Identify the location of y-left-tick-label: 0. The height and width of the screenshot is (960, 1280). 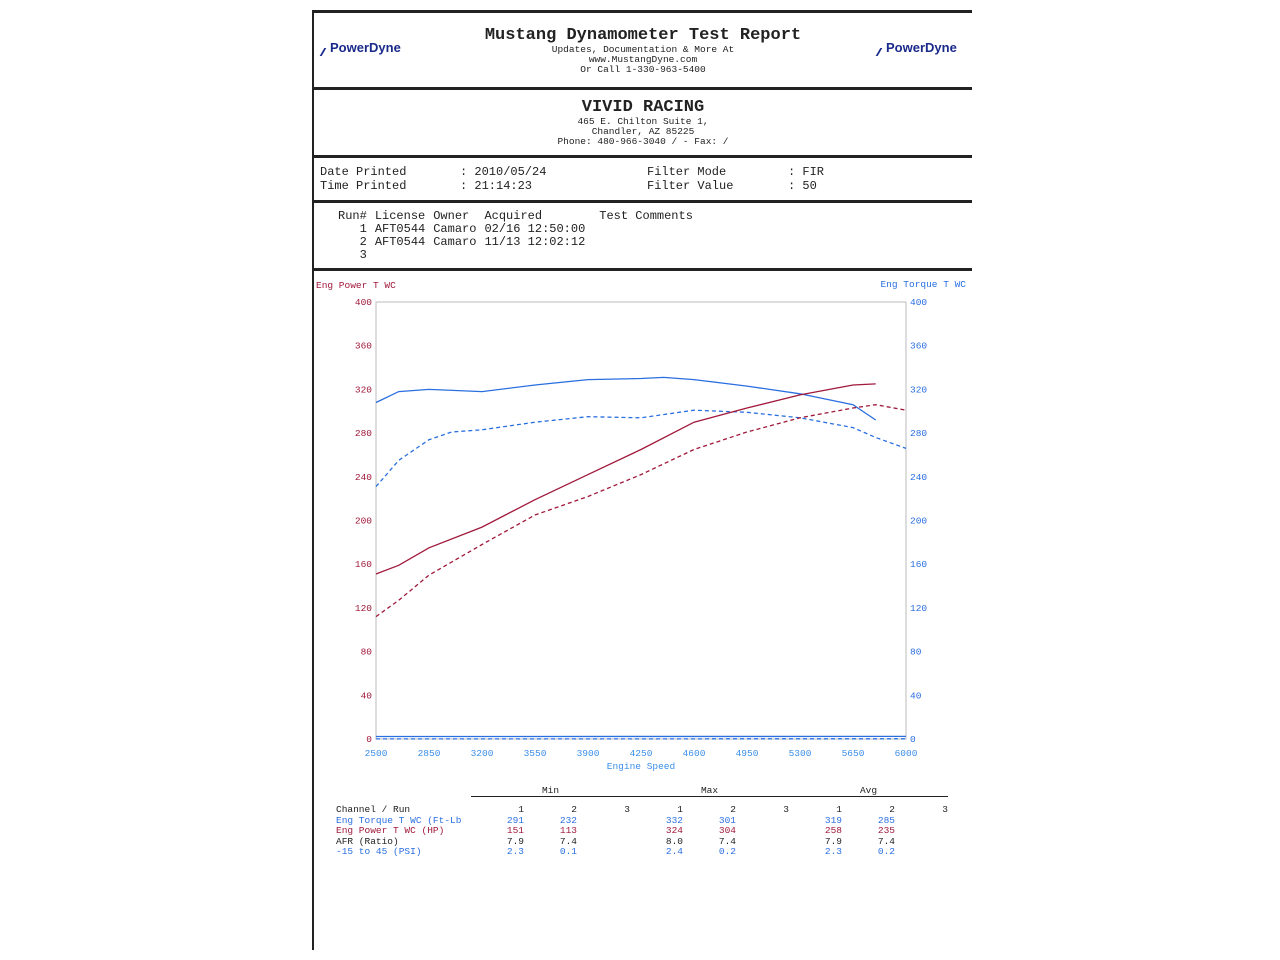
(369, 739).